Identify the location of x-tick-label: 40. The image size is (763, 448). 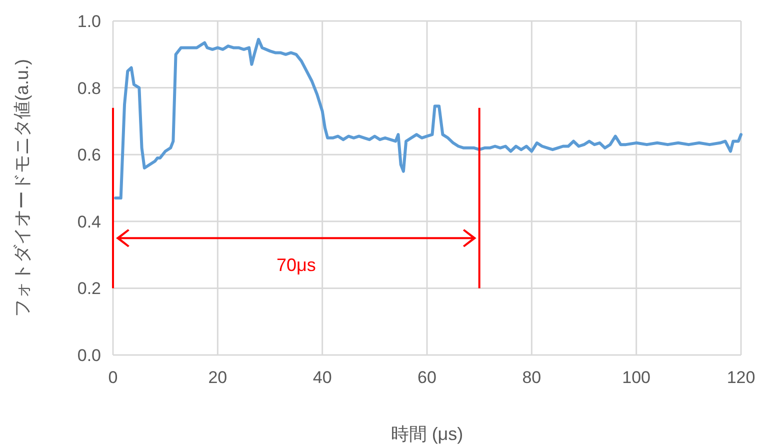
(322, 377).